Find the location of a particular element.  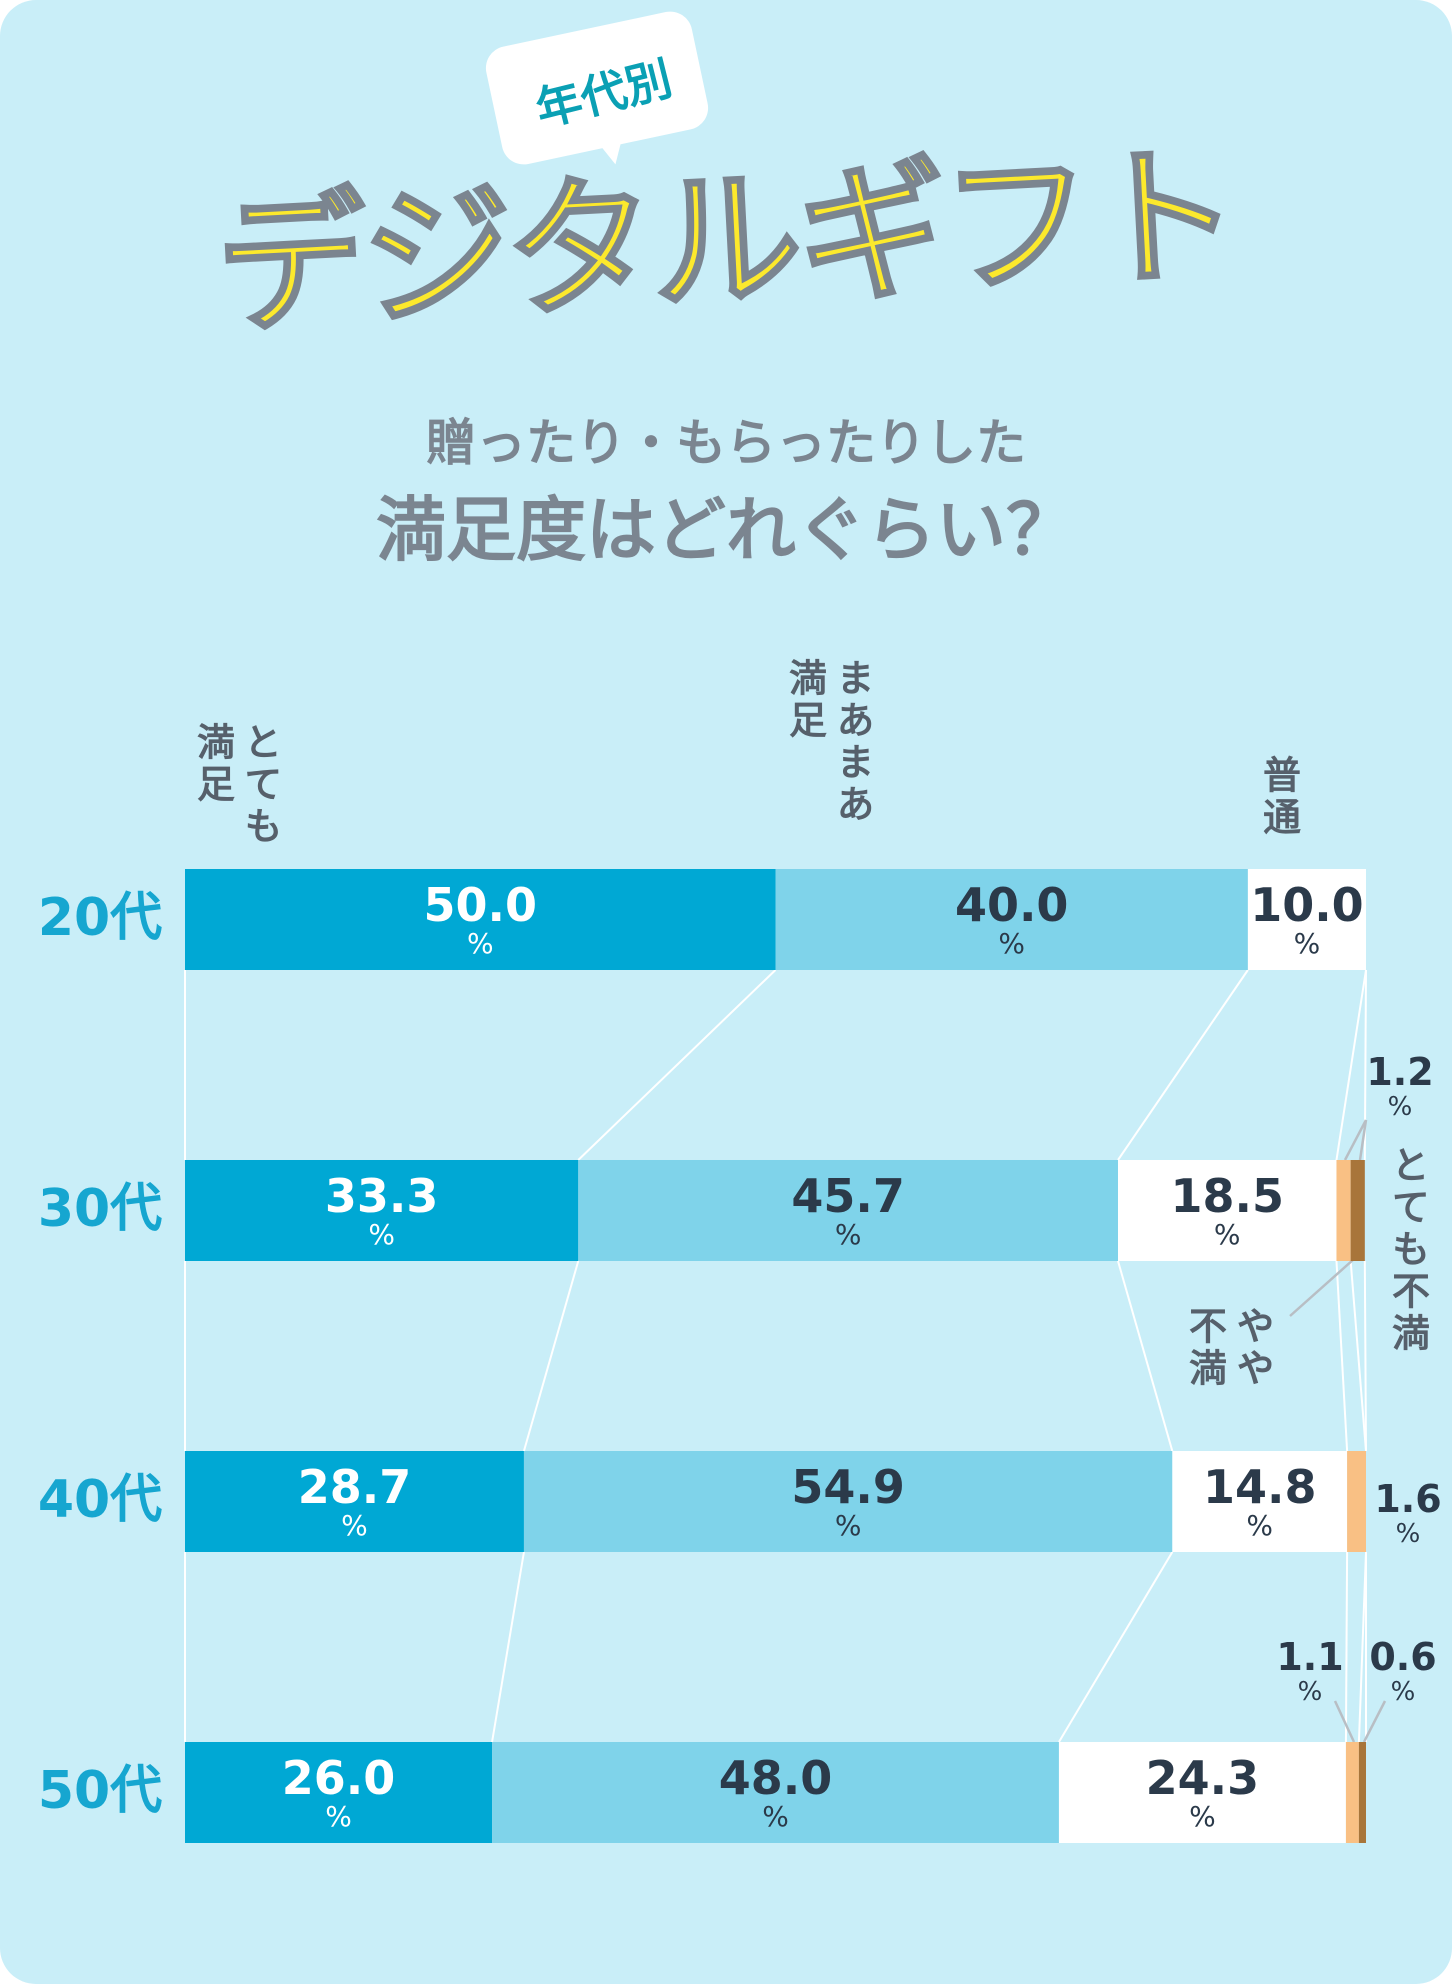

data-label: 1.2 is located at coordinates (1399, 1072).